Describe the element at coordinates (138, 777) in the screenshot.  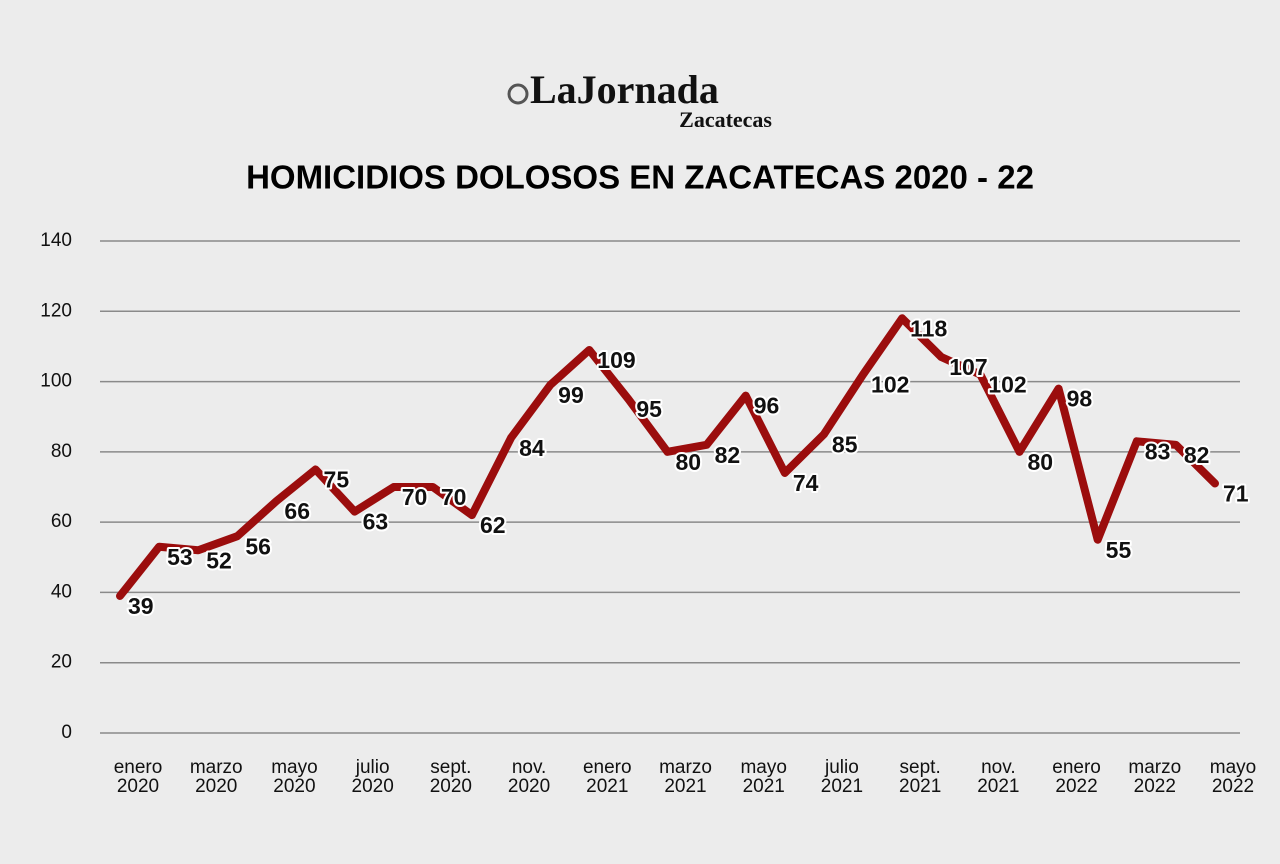
I see `x-tick-label: enero 2020` at that location.